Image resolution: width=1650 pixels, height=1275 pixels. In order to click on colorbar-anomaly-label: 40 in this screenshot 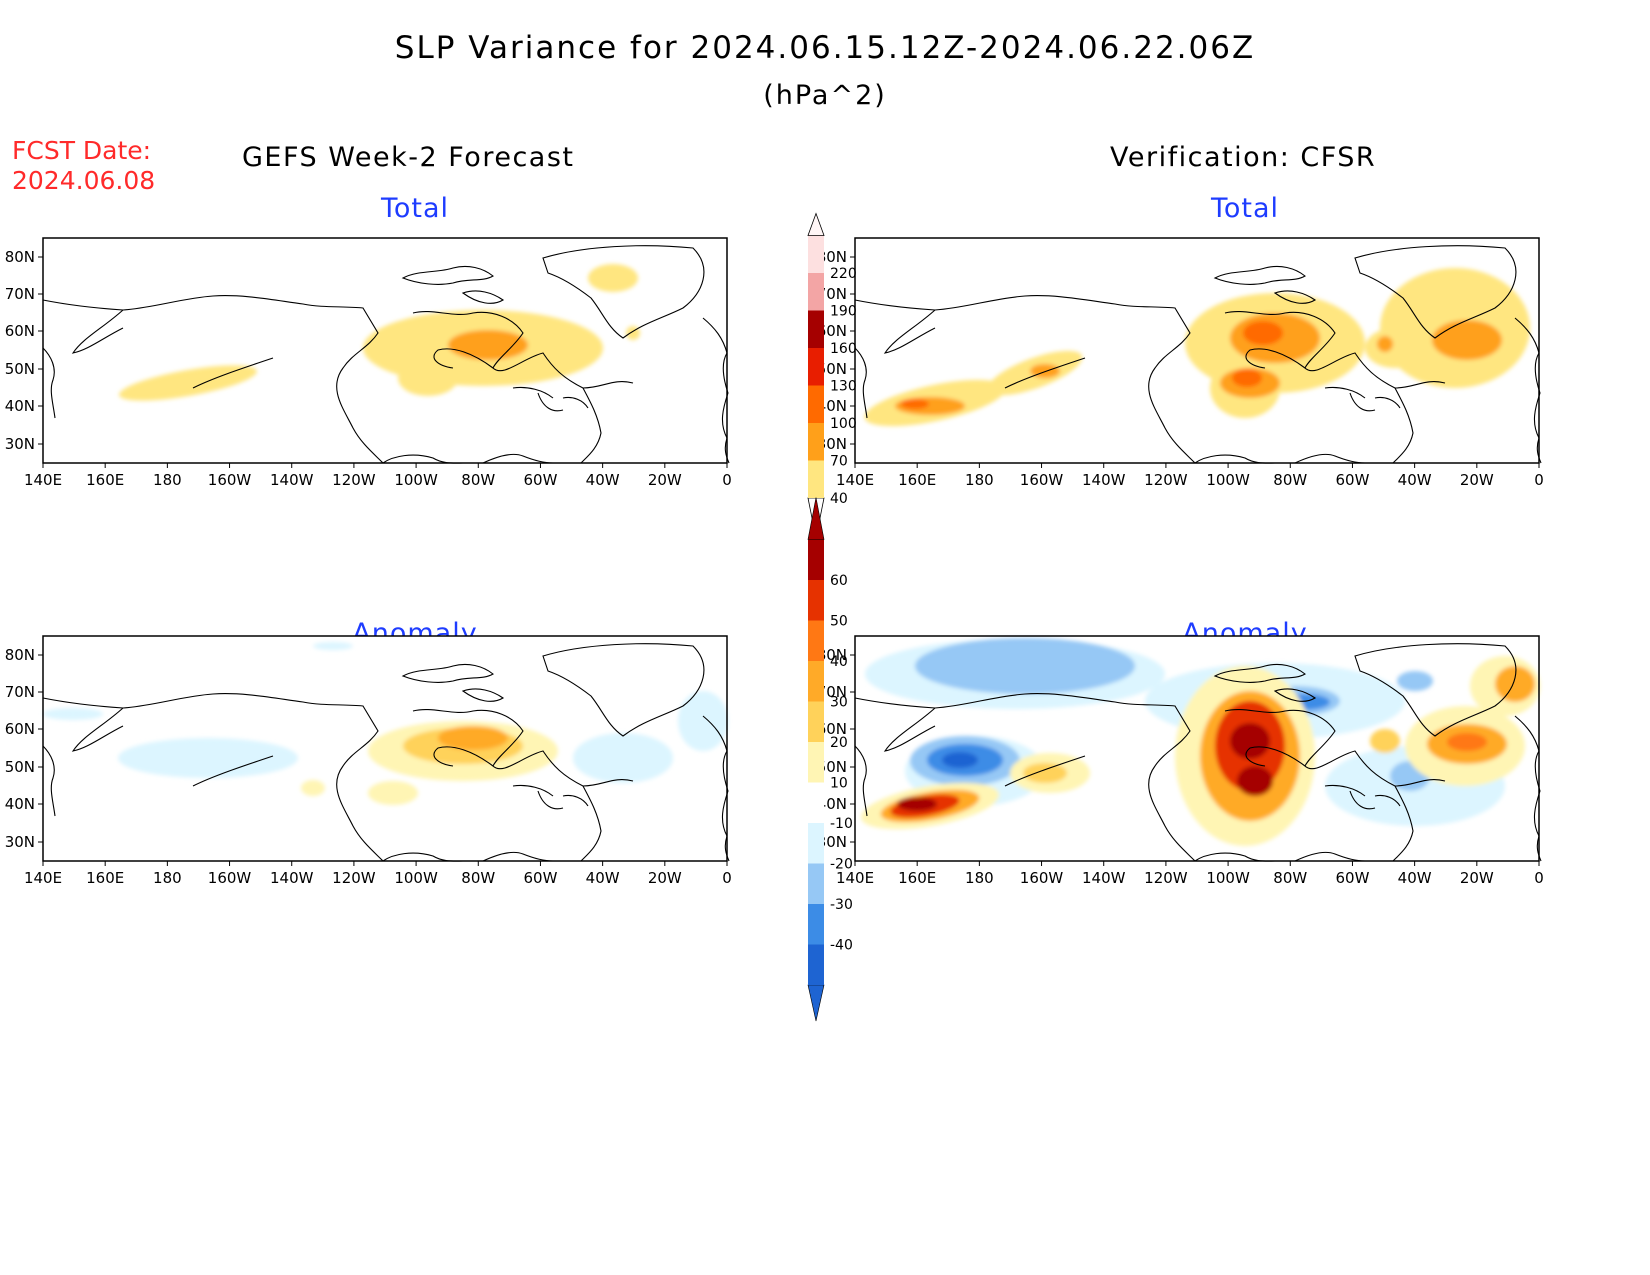, I will do `click(839, 662)`.